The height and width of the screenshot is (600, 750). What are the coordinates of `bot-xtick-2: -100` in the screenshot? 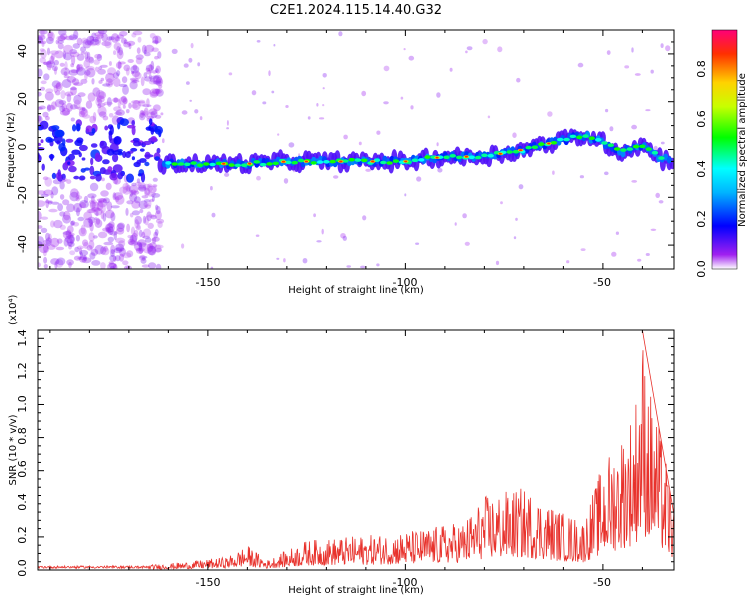 It's located at (405, 582).